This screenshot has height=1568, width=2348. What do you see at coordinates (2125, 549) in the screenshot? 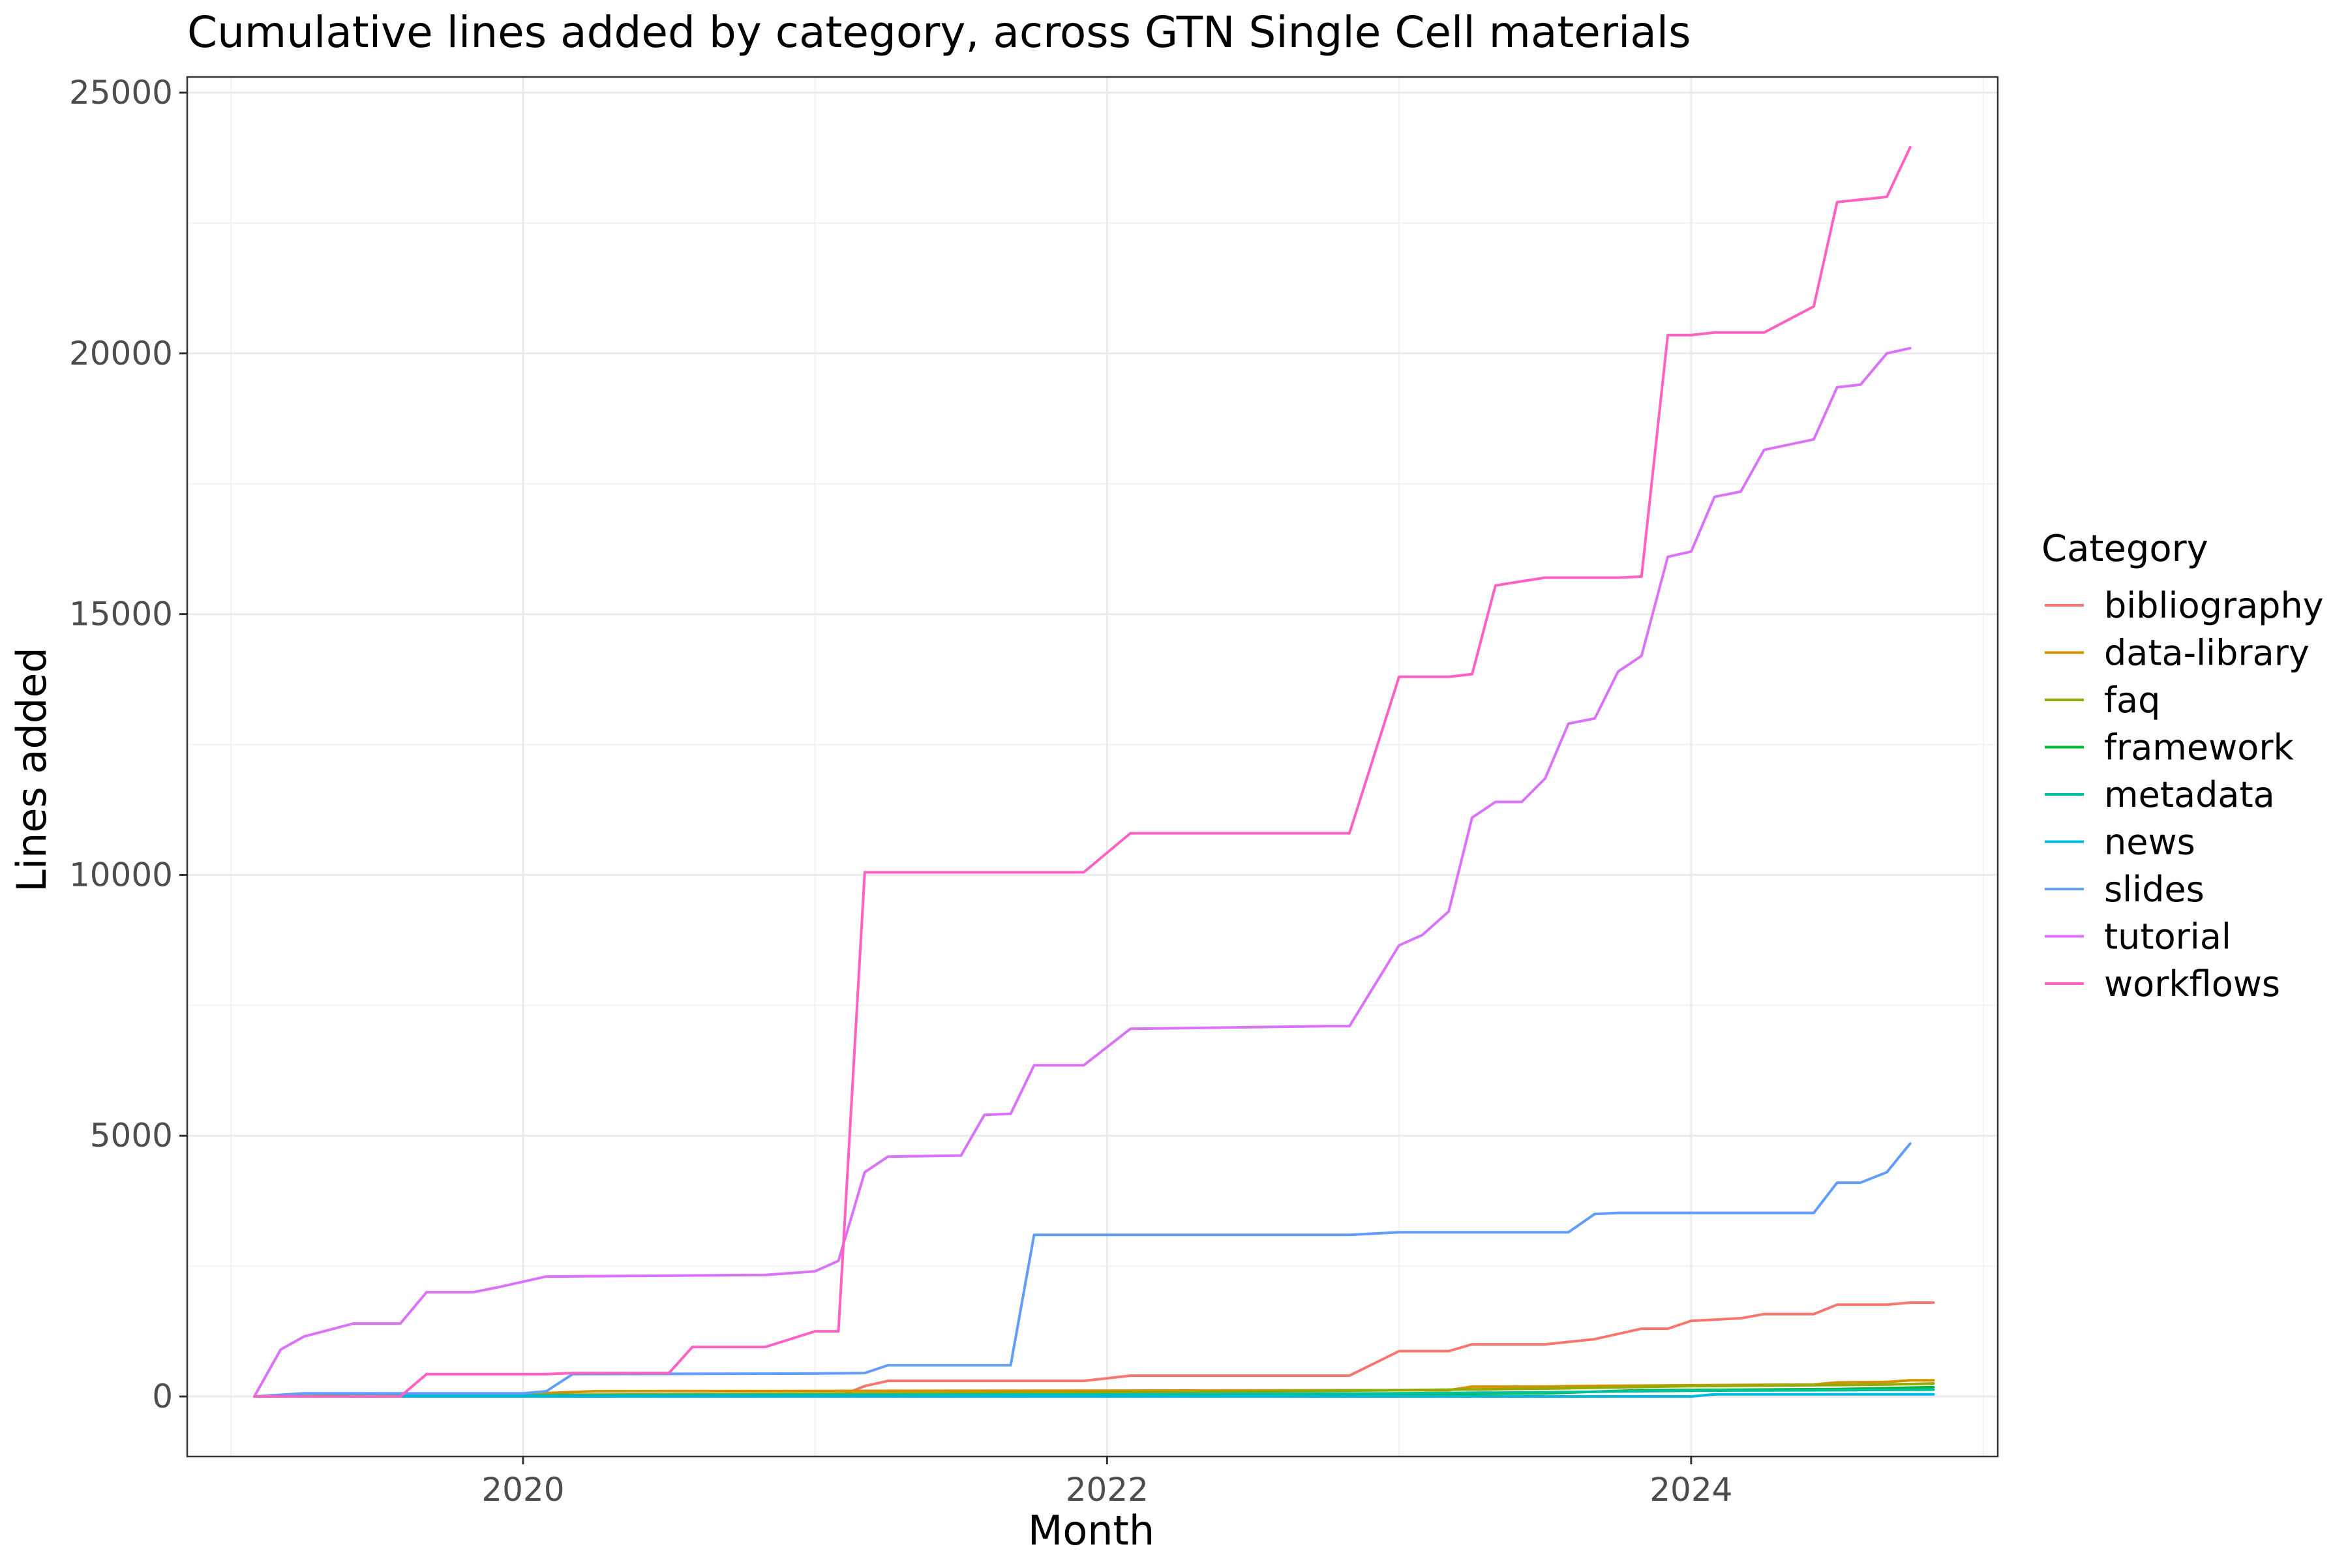
I see `legend-title: Category` at bounding box center [2125, 549].